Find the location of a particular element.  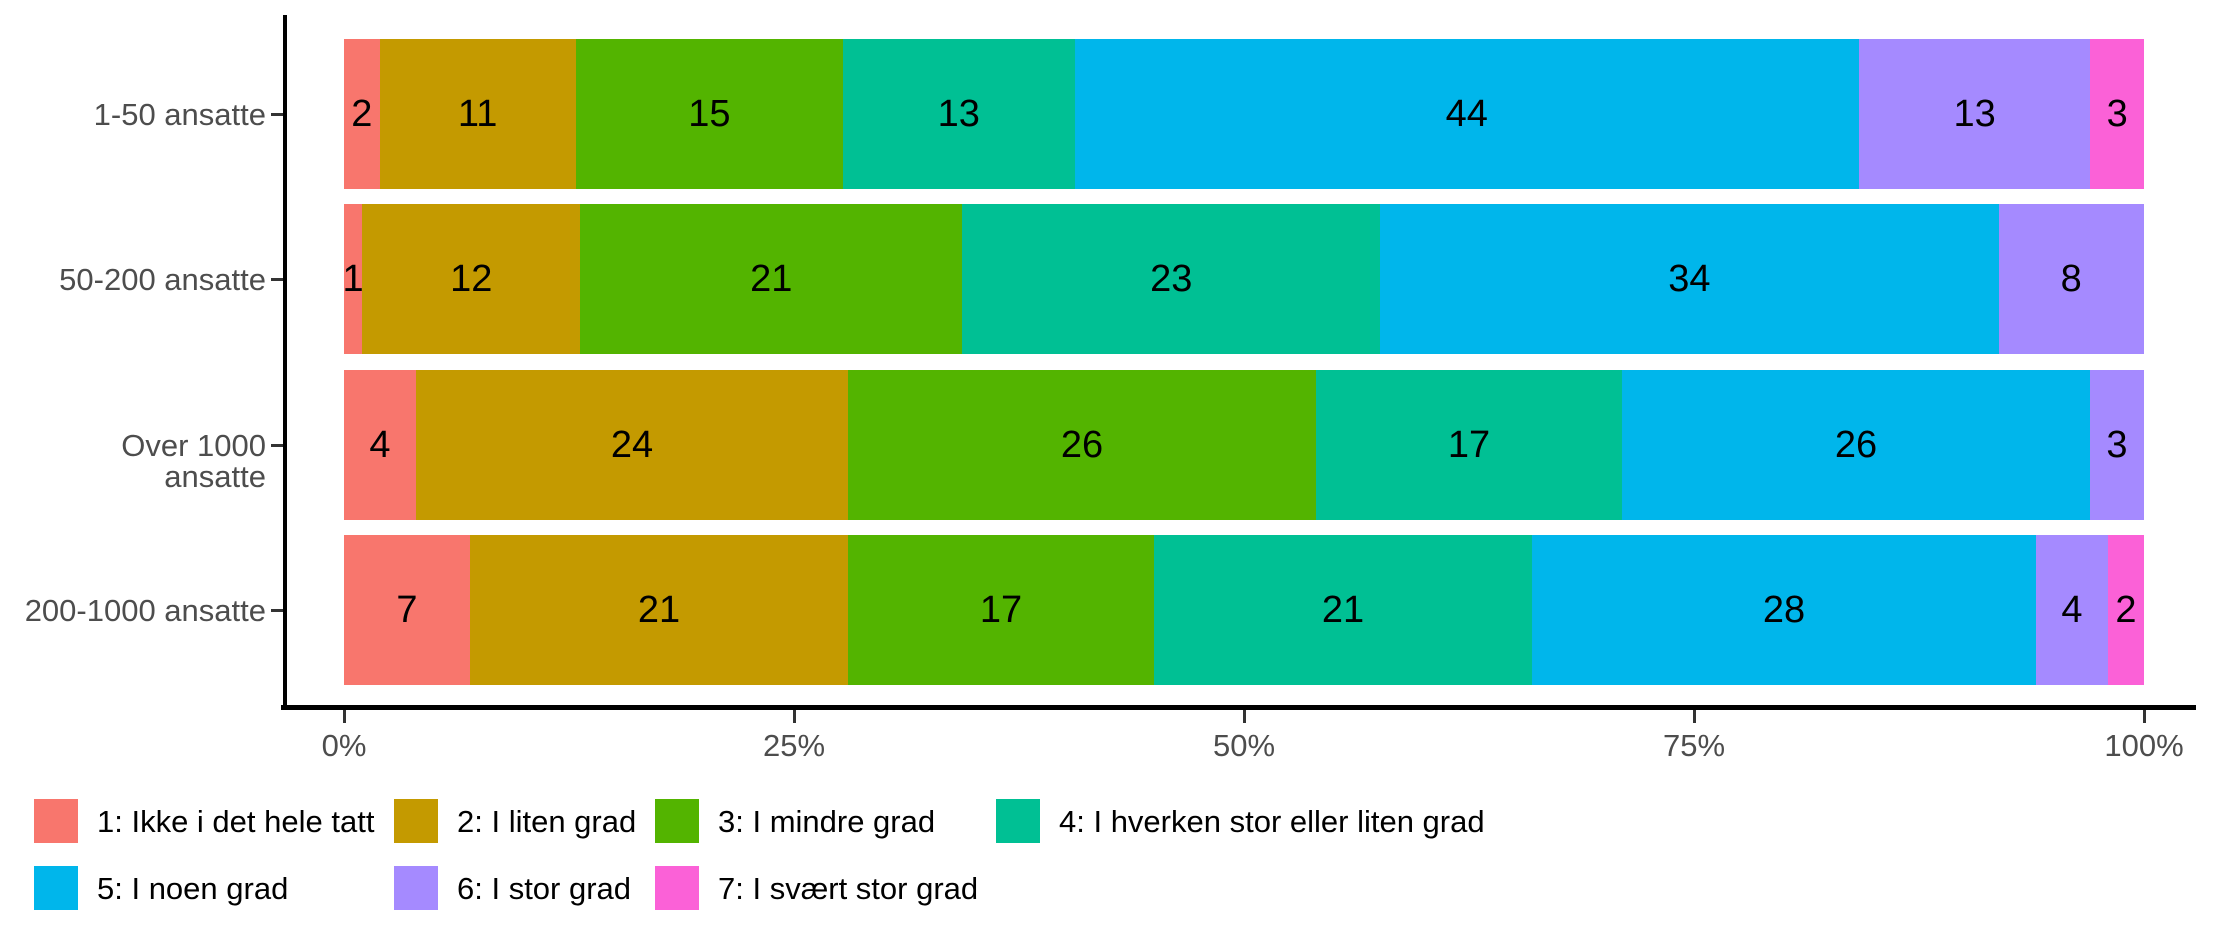

bar-segment-label: 44 is located at coordinates (1466, 114).